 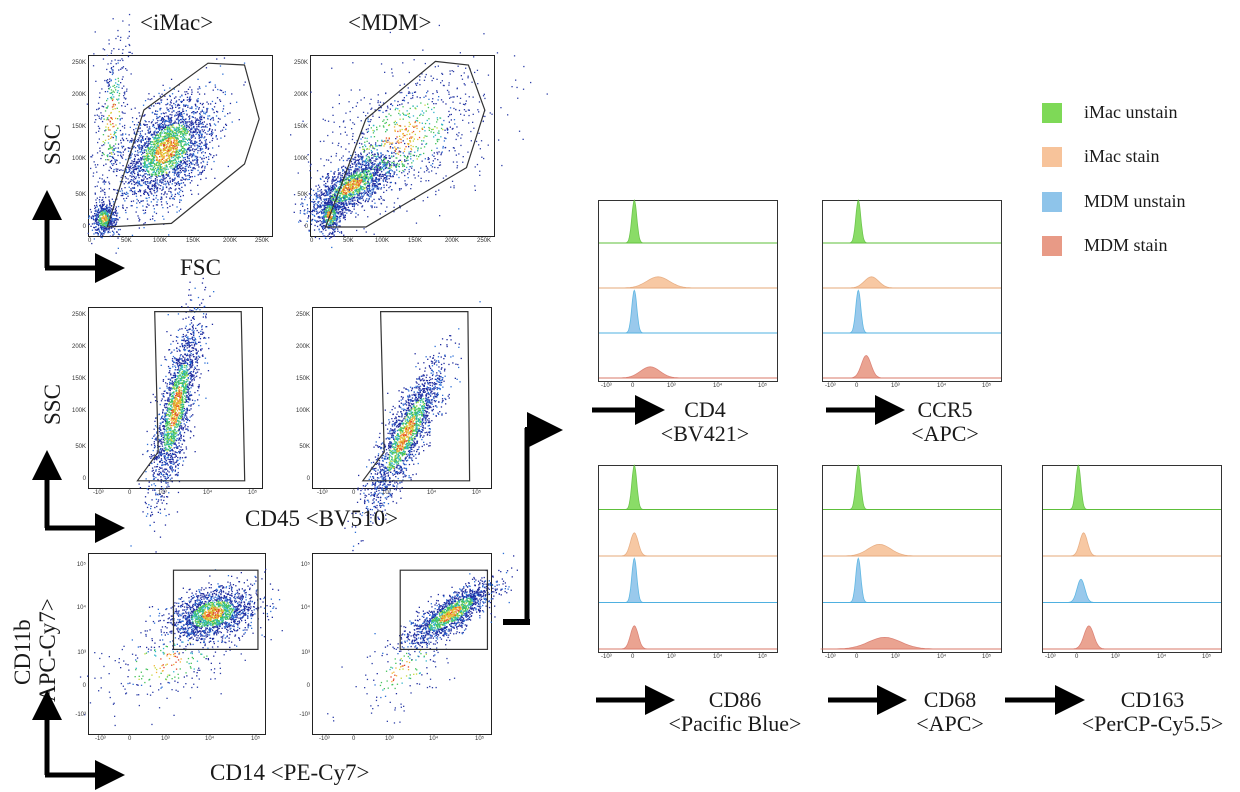 I want to click on scatter-cd45-ssc-mdm: 250K 200K 150K 100K 50K 0 -10³ 0 10³ 10⁴ 10⁵, so click(x=394, y=428).